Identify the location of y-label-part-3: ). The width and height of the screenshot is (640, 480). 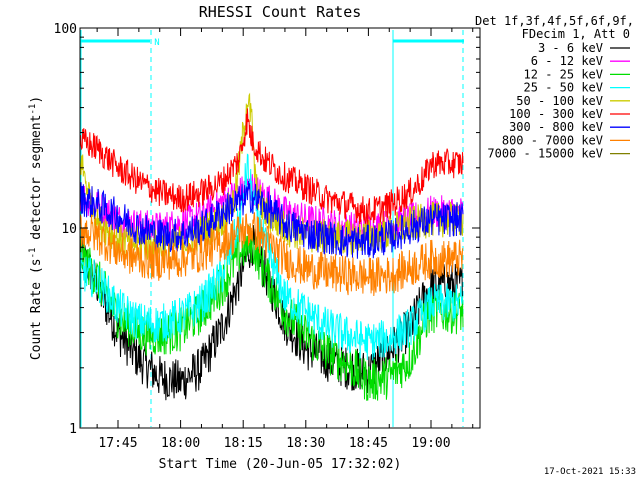
(36, 100).